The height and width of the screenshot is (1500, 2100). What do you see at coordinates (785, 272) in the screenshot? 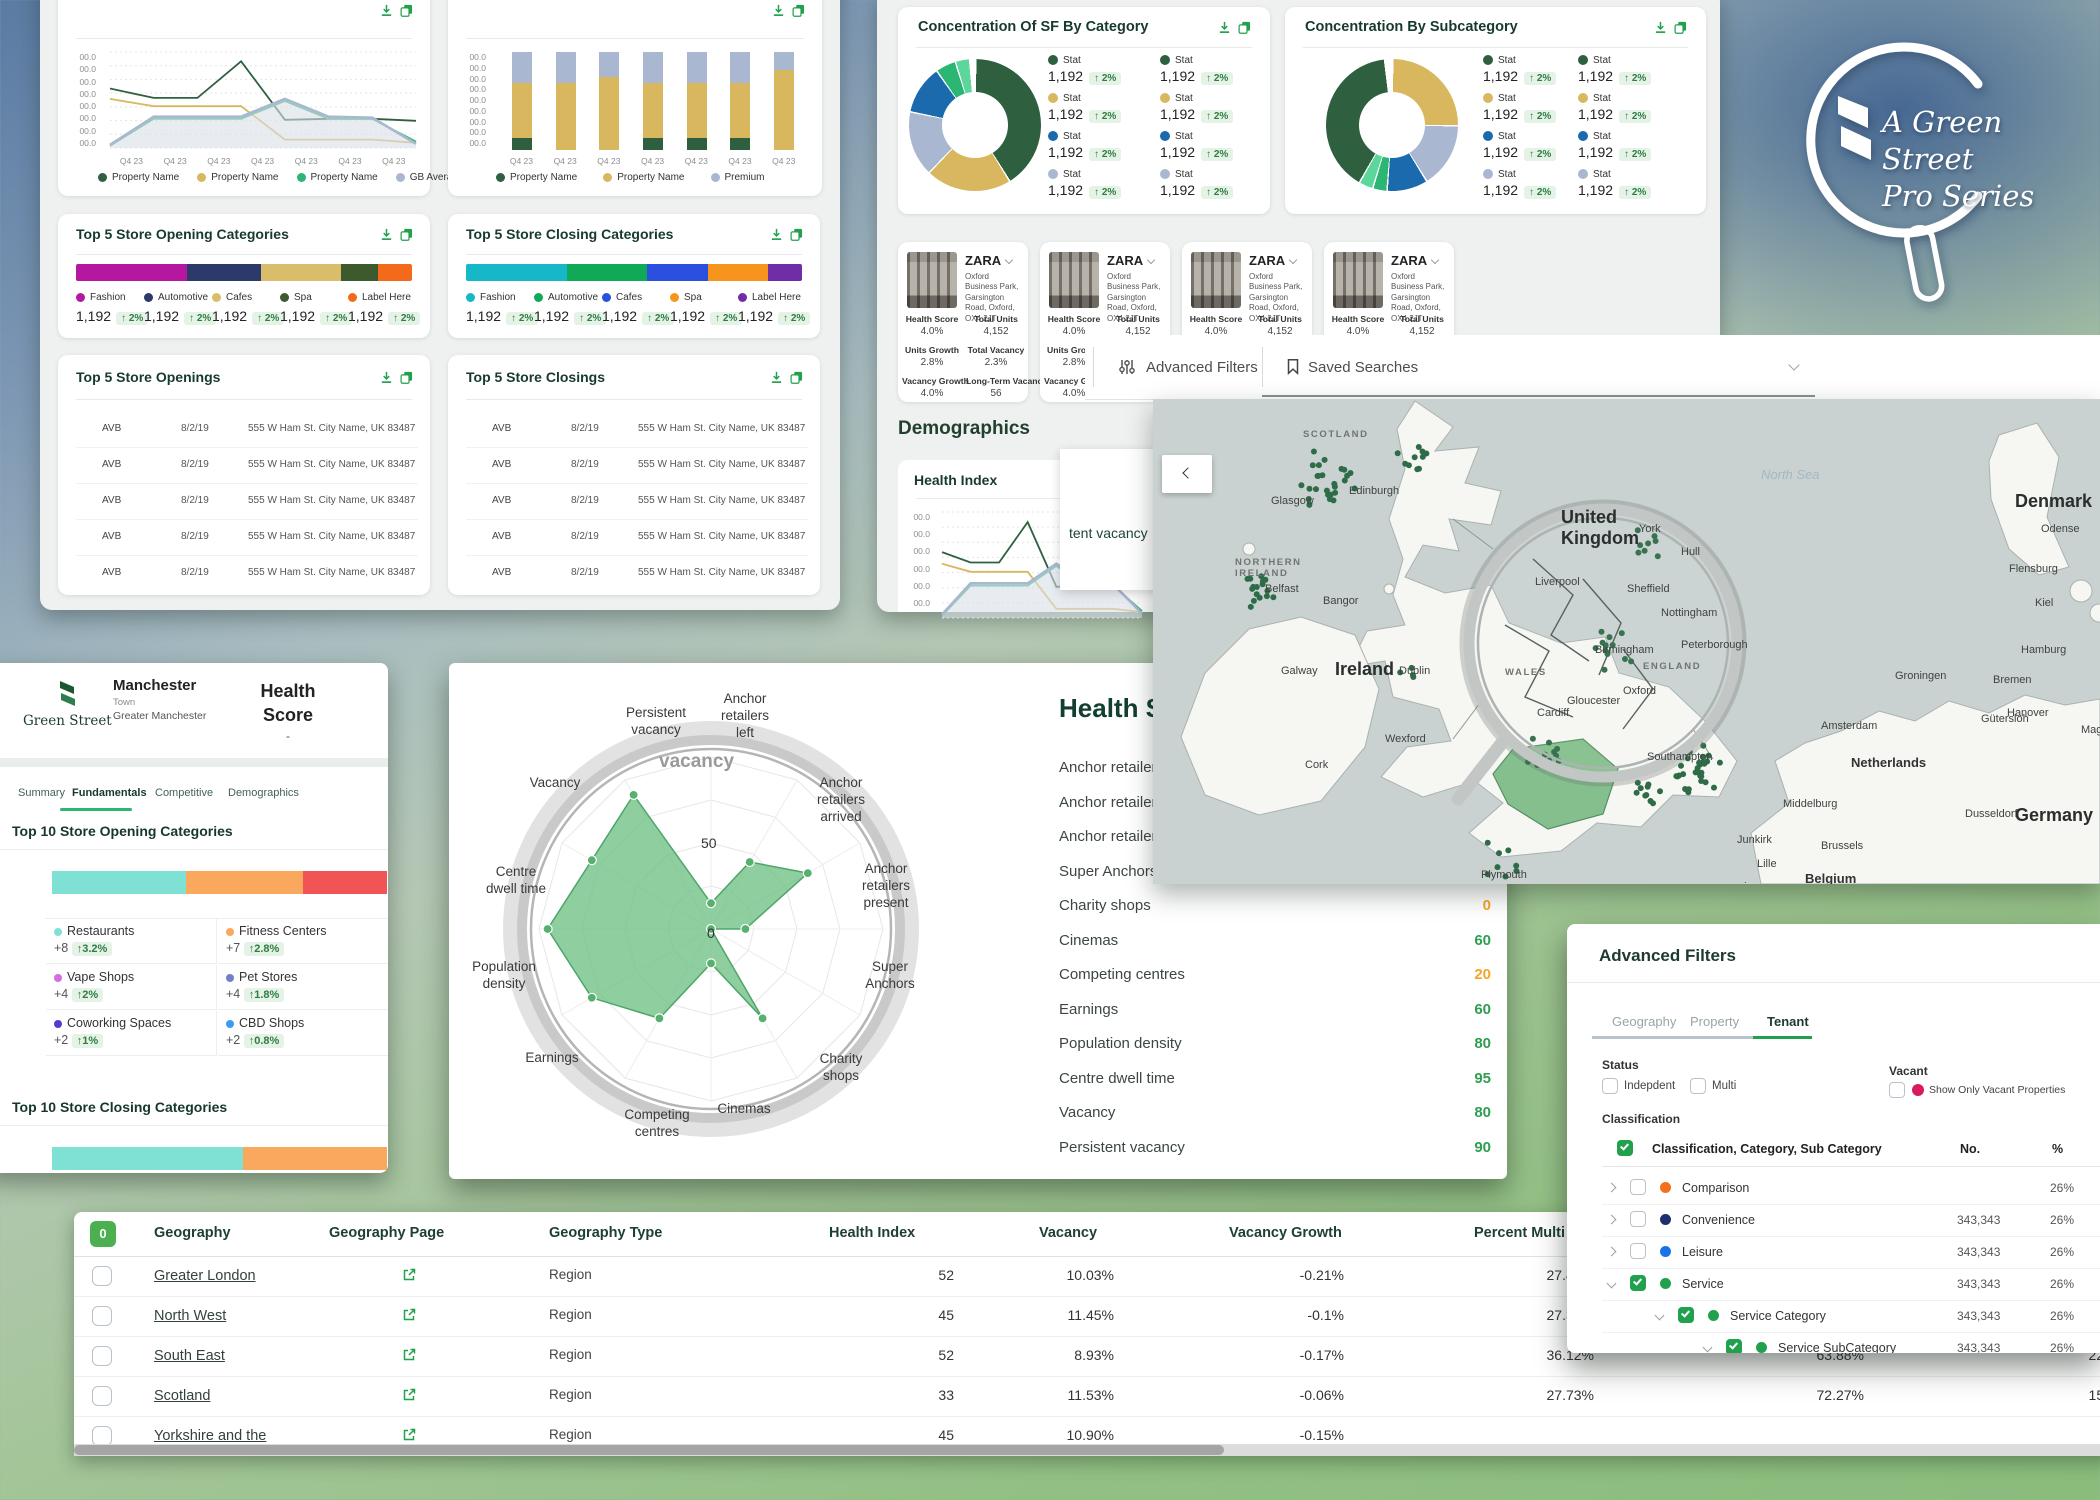
I see `category-bar-segment` at bounding box center [785, 272].